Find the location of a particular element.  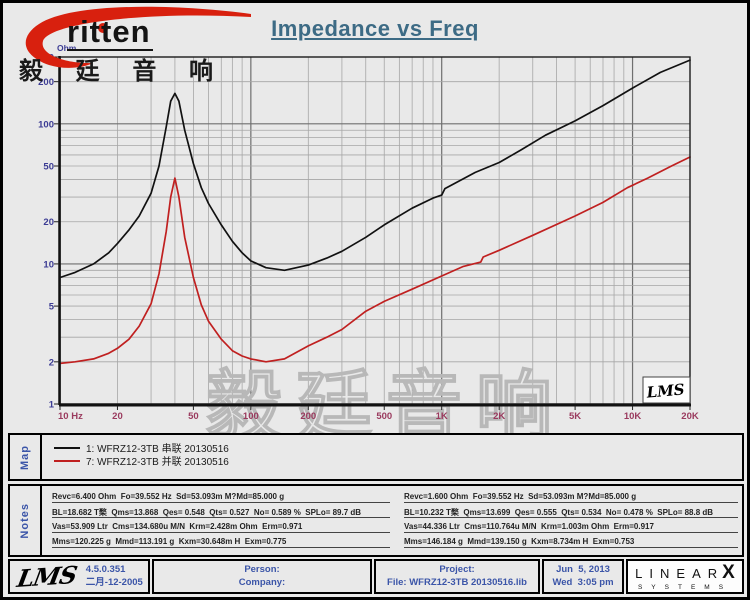

lms-version-block: 4.5.0.351 二月-12-2005 is located at coordinates (114, 577).